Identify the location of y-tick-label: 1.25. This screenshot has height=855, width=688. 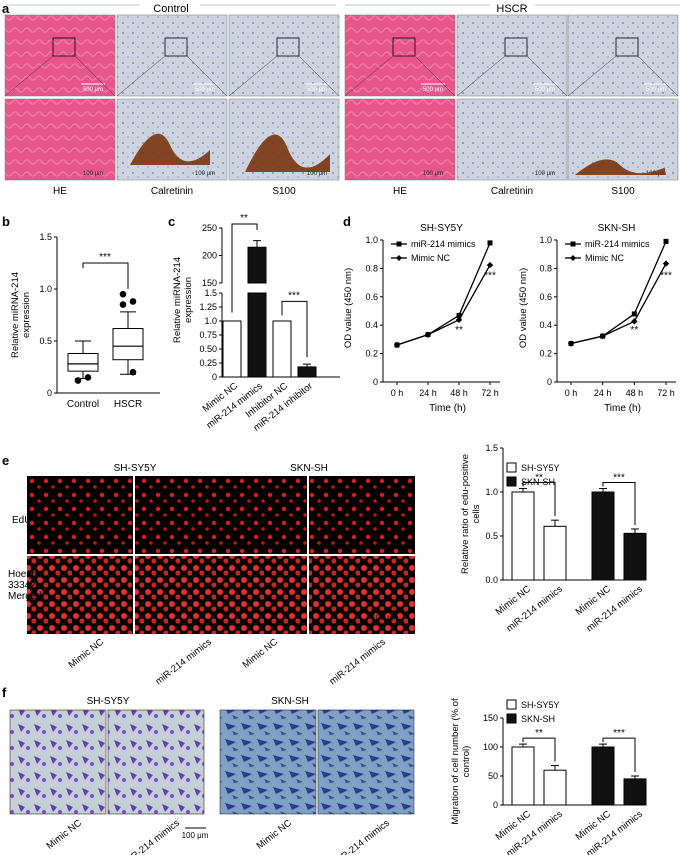
(208, 307).